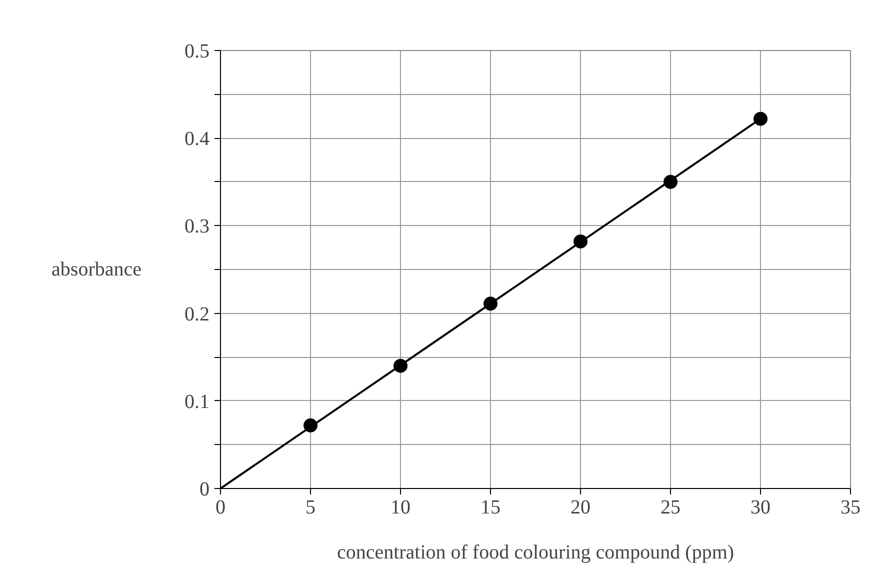  What do you see at coordinates (760, 507) in the screenshot?
I see `x-tick-label: 30` at bounding box center [760, 507].